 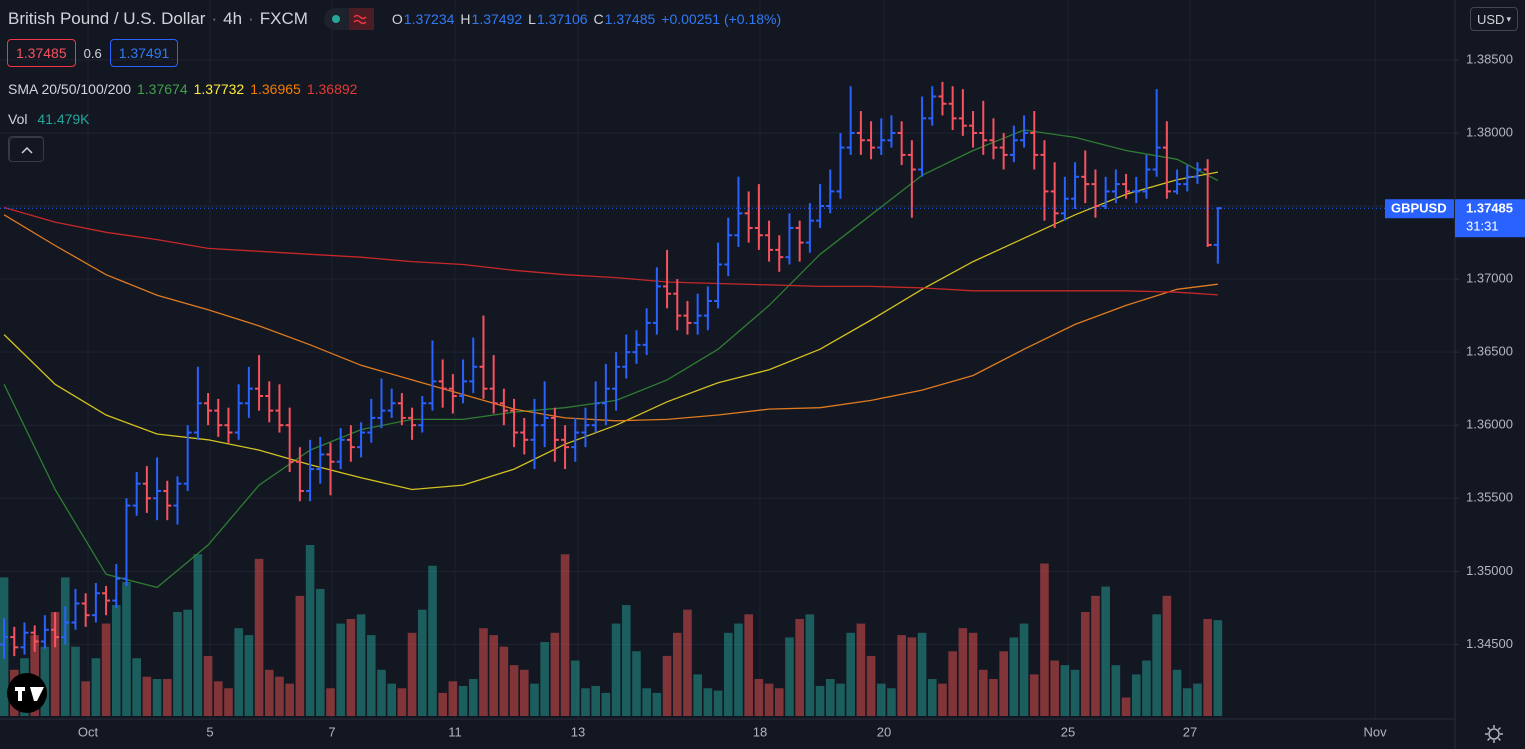 I want to click on x-tick-label: 27, so click(x=1190, y=731).